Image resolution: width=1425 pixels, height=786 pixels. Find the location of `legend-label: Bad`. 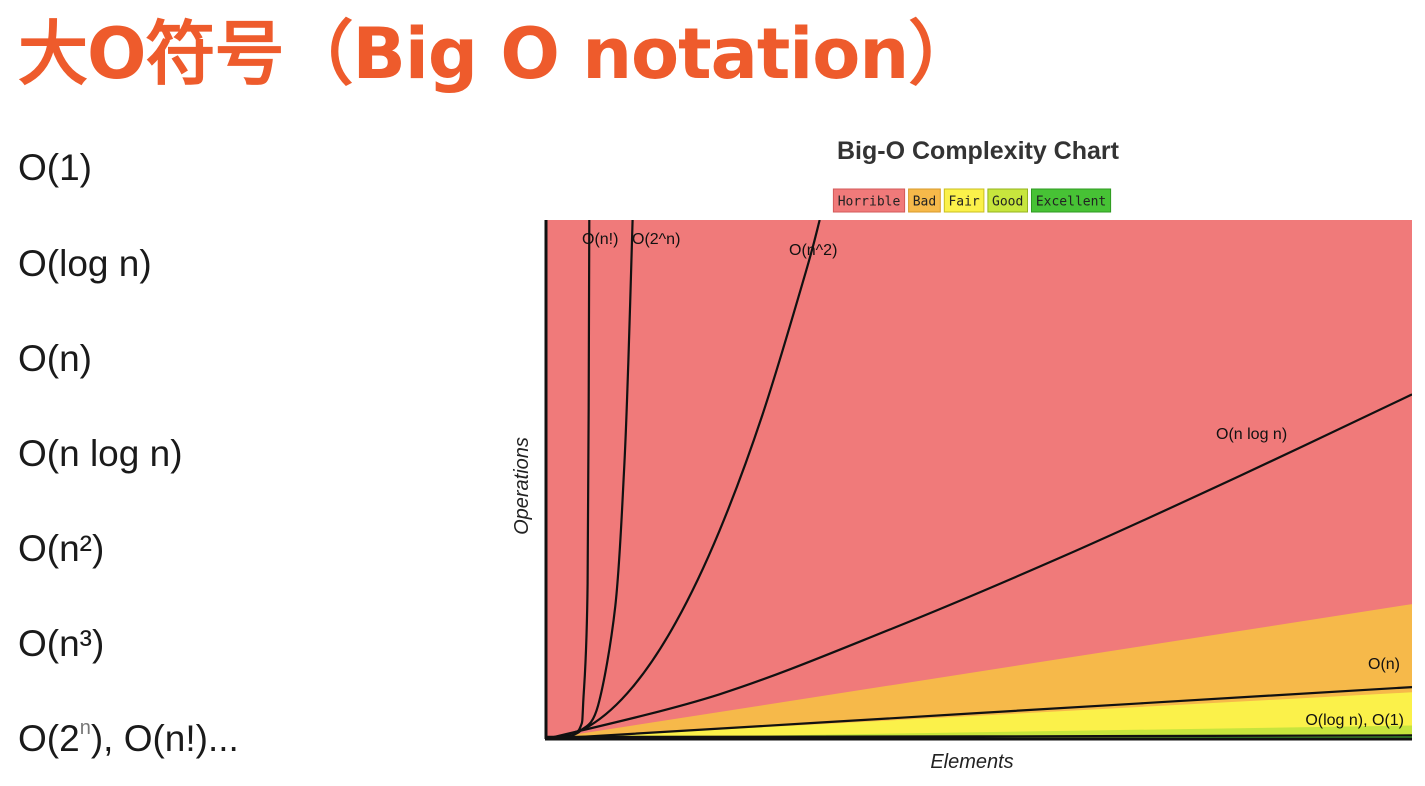

legend-label: Bad is located at coordinates (924, 202).